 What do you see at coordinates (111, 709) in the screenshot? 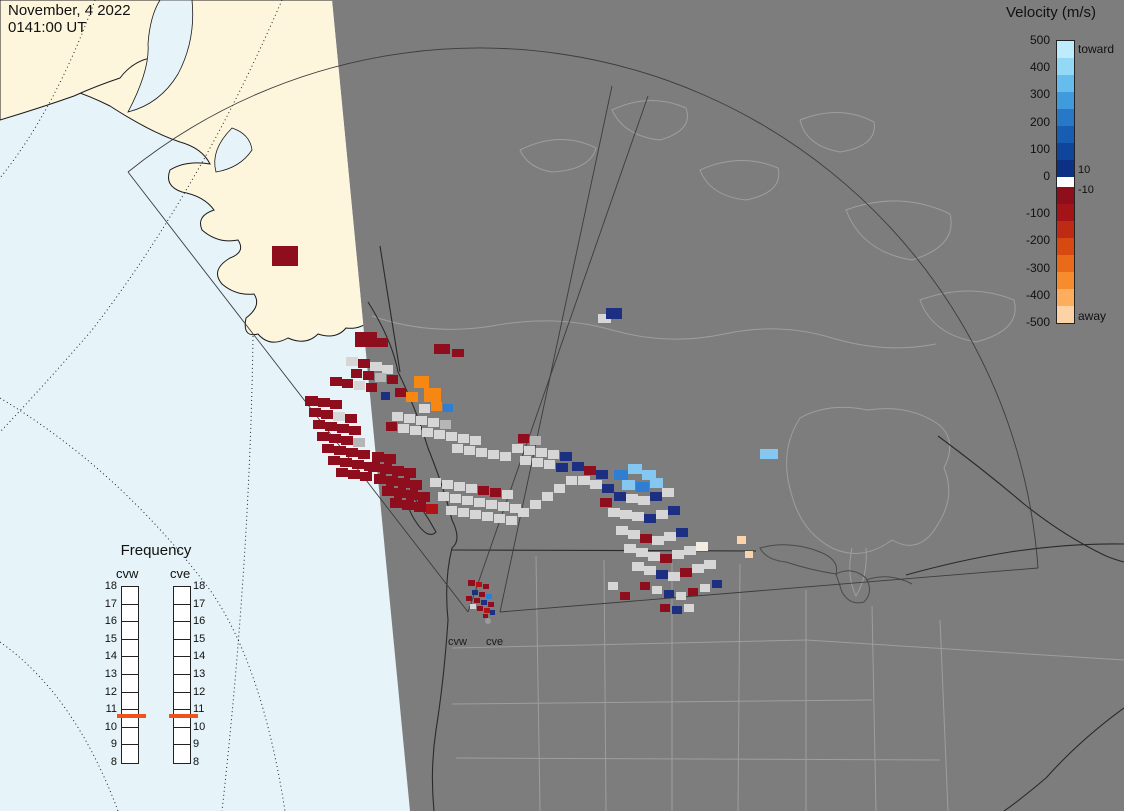
I see `frequency-tick-label-left: 11` at bounding box center [111, 709].